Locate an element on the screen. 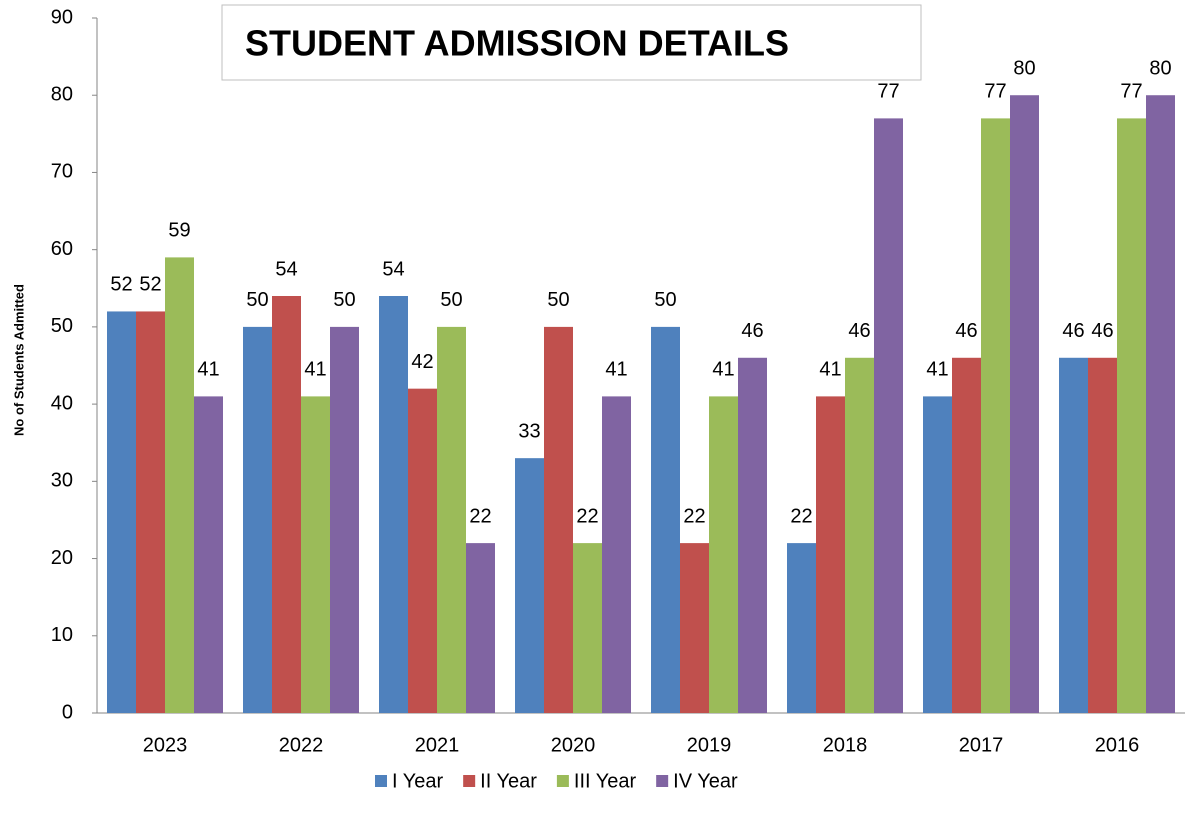 This screenshot has height=822, width=1196. y-tick-label: 60 is located at coordinates (62, 249).